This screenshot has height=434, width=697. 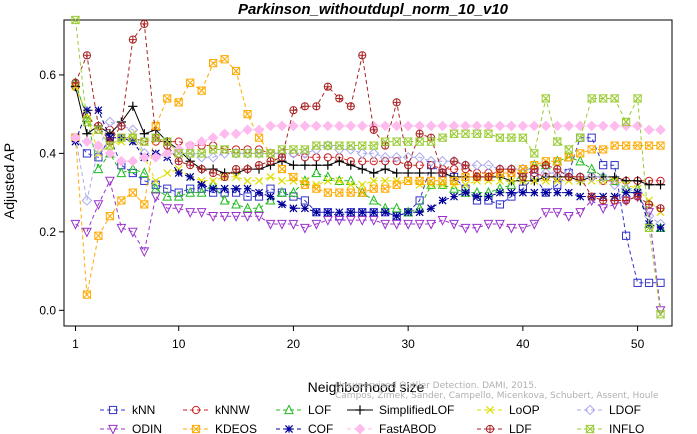 What do you see at coordinates (508, 410) in the screenshot?
I see `legend-item-loop: LoOP` at bounding box center [508, 410].